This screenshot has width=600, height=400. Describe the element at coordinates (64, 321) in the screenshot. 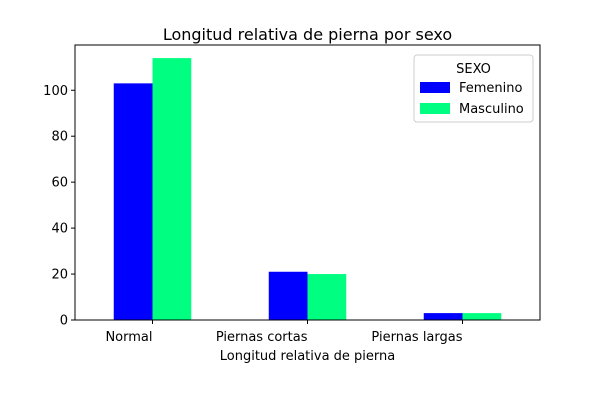

I see `y-tick-label: 0` at that location.